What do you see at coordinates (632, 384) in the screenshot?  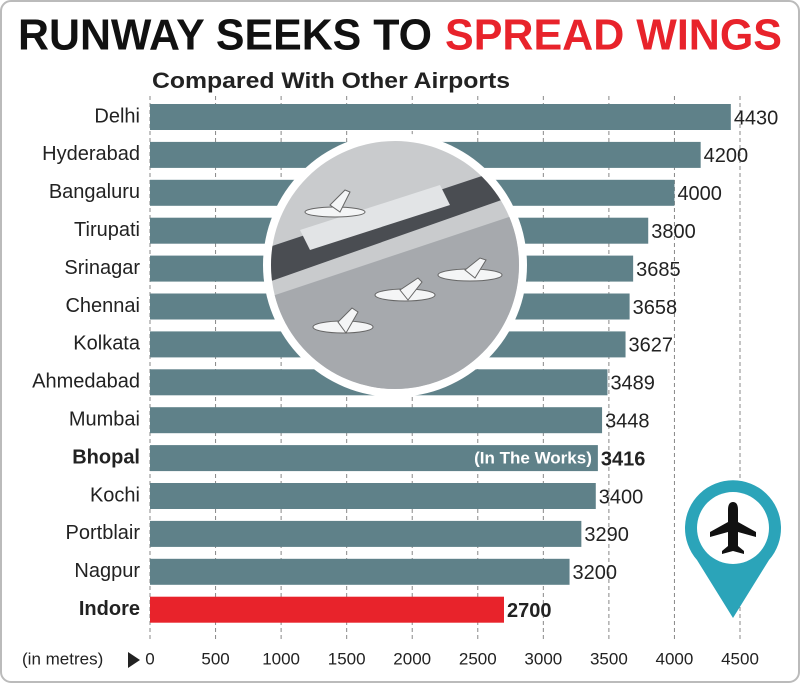 I see `value-label: 3489` at bounding box center [632, 384].